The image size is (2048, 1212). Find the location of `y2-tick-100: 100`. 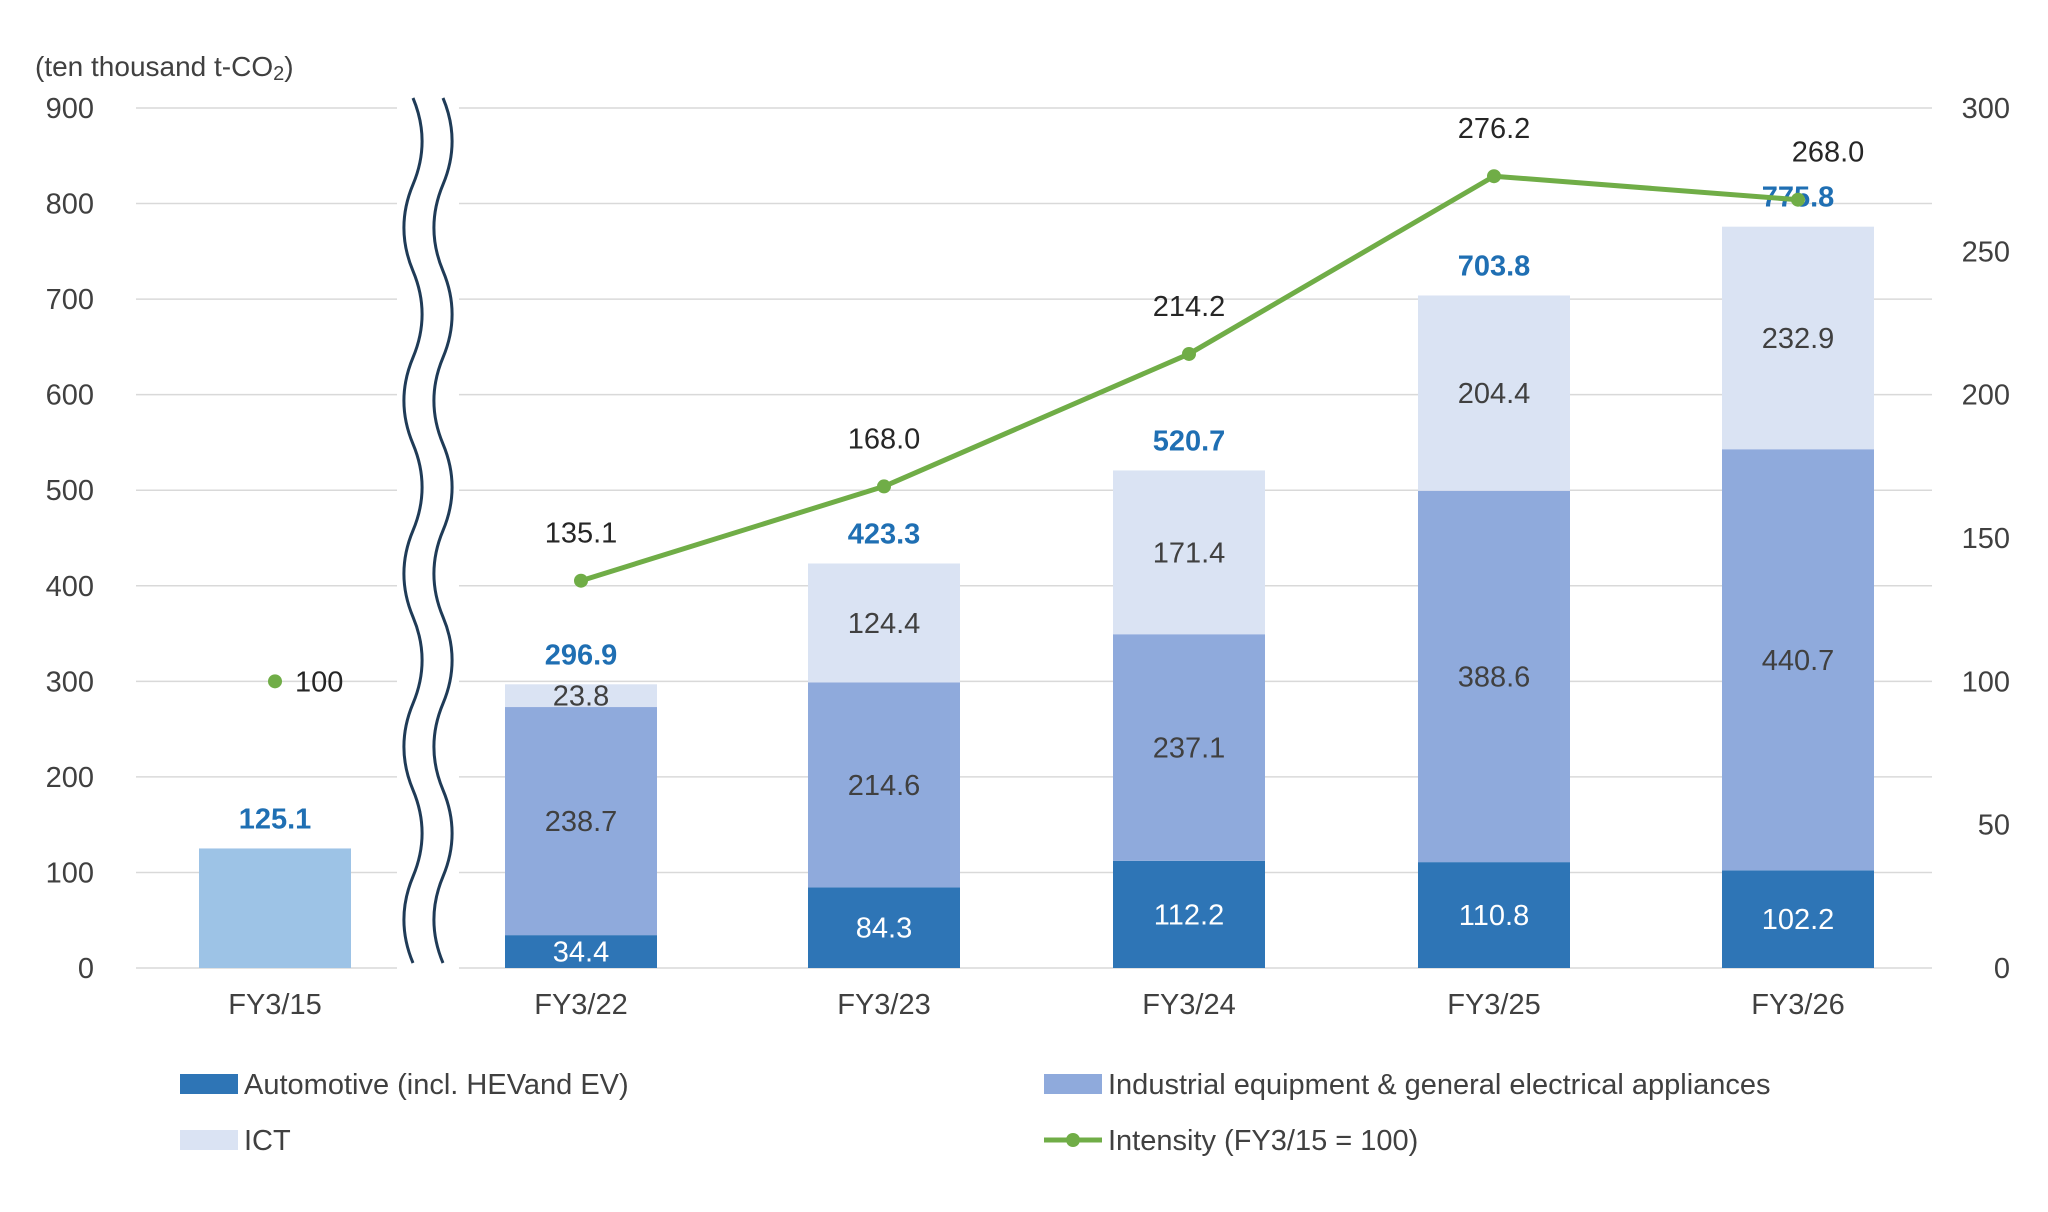

y2-tick-100: 100 is located at coordinates (1986, 682).